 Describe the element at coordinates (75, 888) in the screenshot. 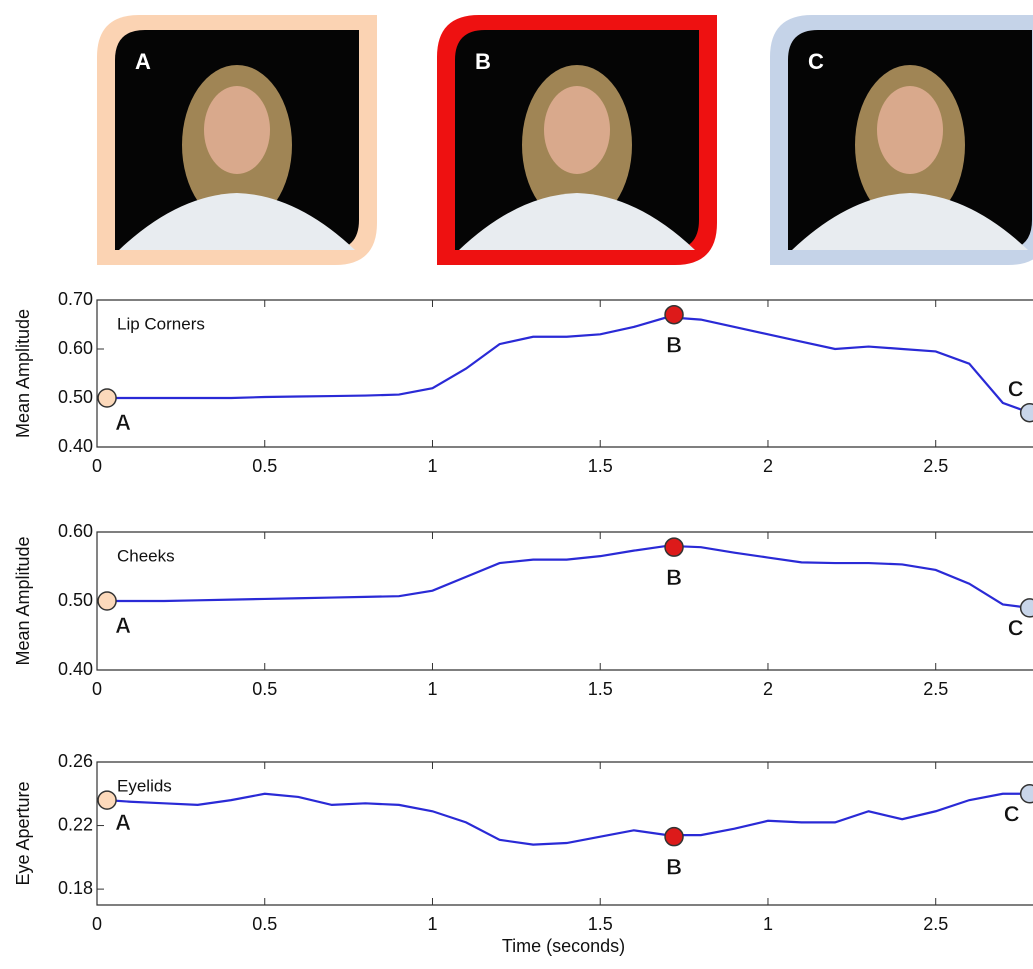

I see `y-tick-label: 0.18` at that location.